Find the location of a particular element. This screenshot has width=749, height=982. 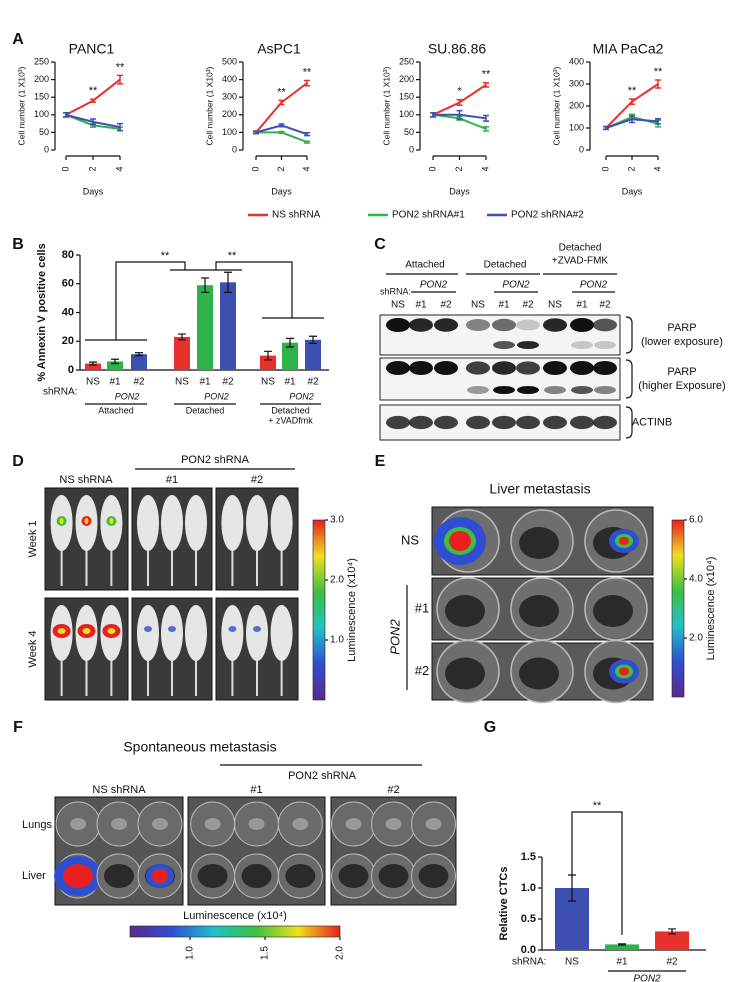

column-label: NS shRNA is located at coordinates (119, 790).